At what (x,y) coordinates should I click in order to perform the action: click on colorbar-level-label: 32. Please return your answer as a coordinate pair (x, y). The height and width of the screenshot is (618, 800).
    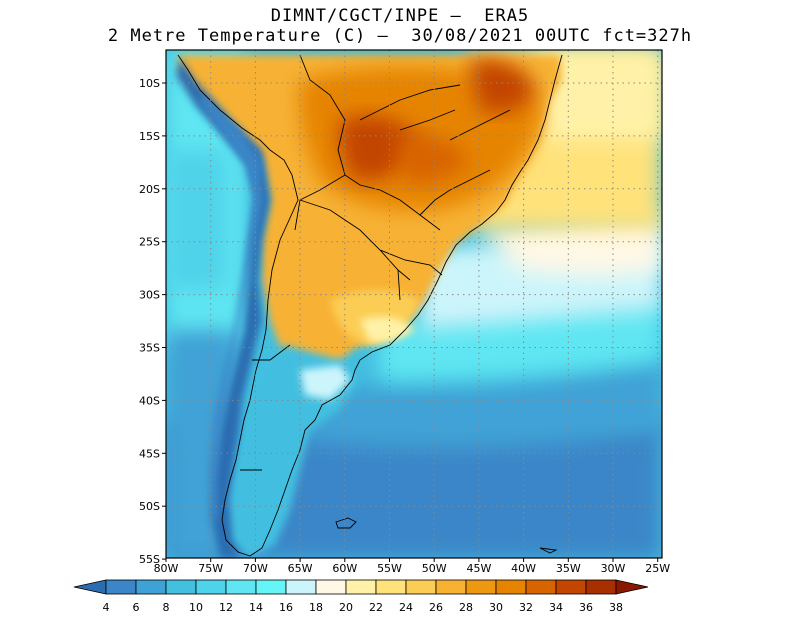
    Looking at the image, I should click on (526, 607).